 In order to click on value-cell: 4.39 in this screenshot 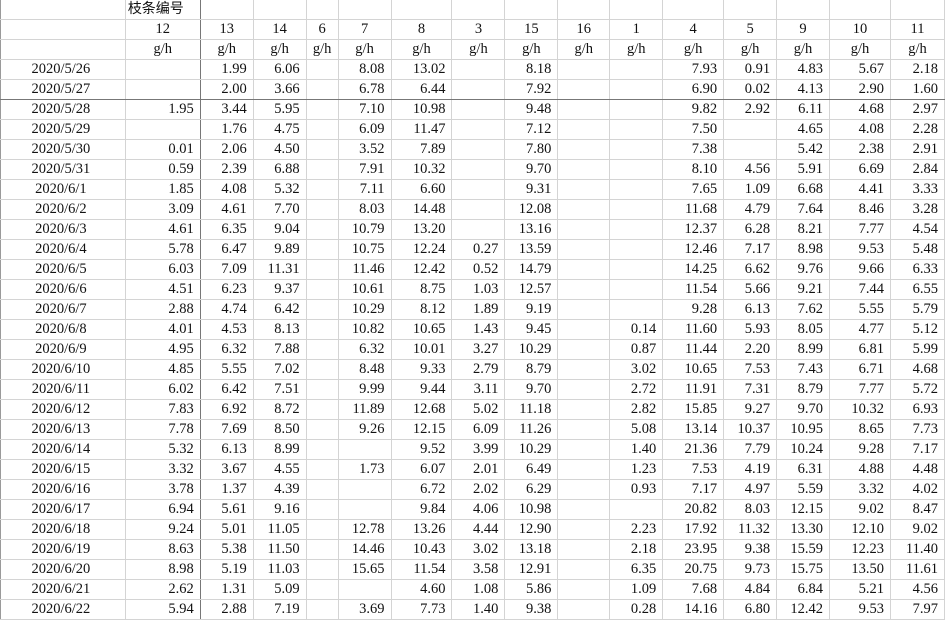, I will do `click(280, 489)`.